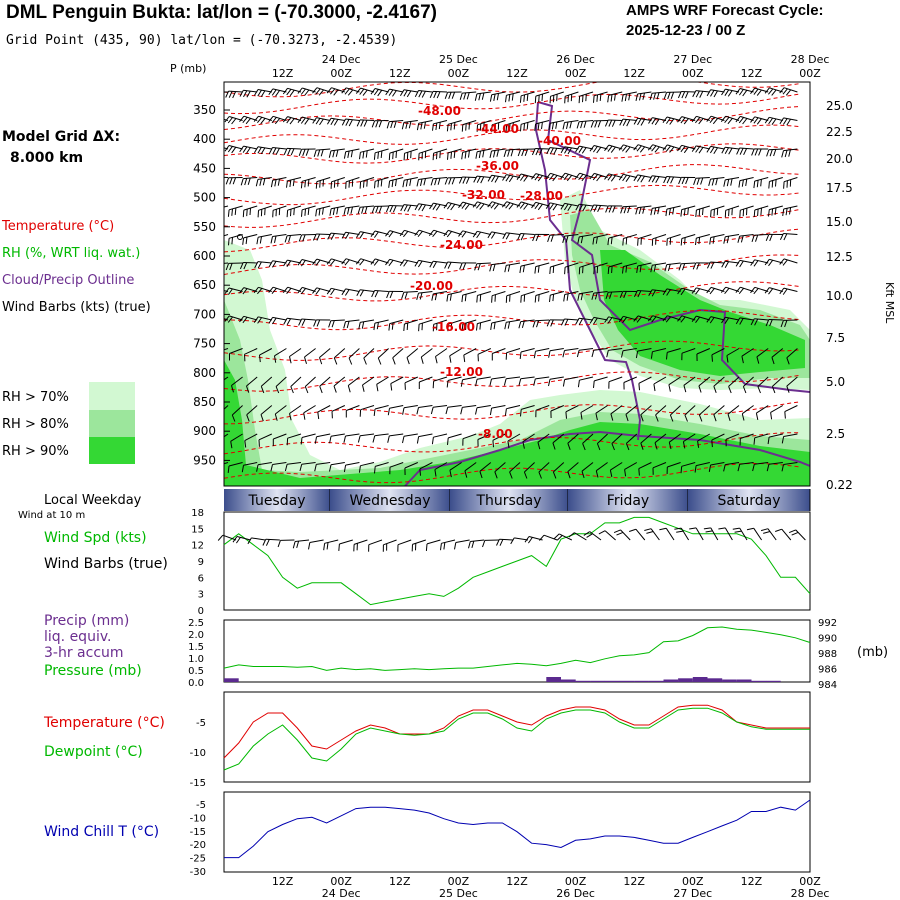 The image size is (900, 900). Describe the element at coordinates (628, 501) in the screenshot. I see `weekday-name: Friday` at that location.